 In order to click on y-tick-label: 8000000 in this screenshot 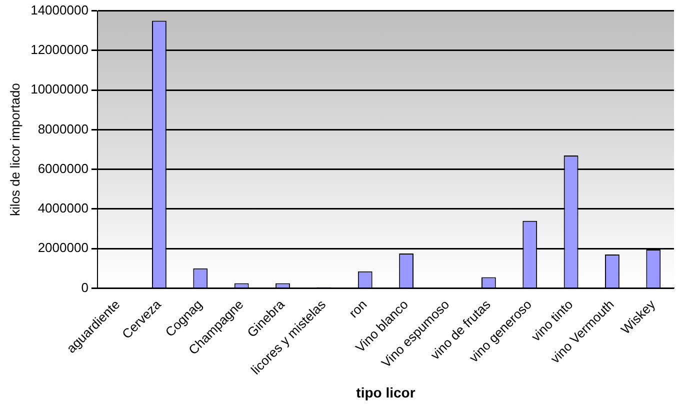, I will do `click(63, 128)`.